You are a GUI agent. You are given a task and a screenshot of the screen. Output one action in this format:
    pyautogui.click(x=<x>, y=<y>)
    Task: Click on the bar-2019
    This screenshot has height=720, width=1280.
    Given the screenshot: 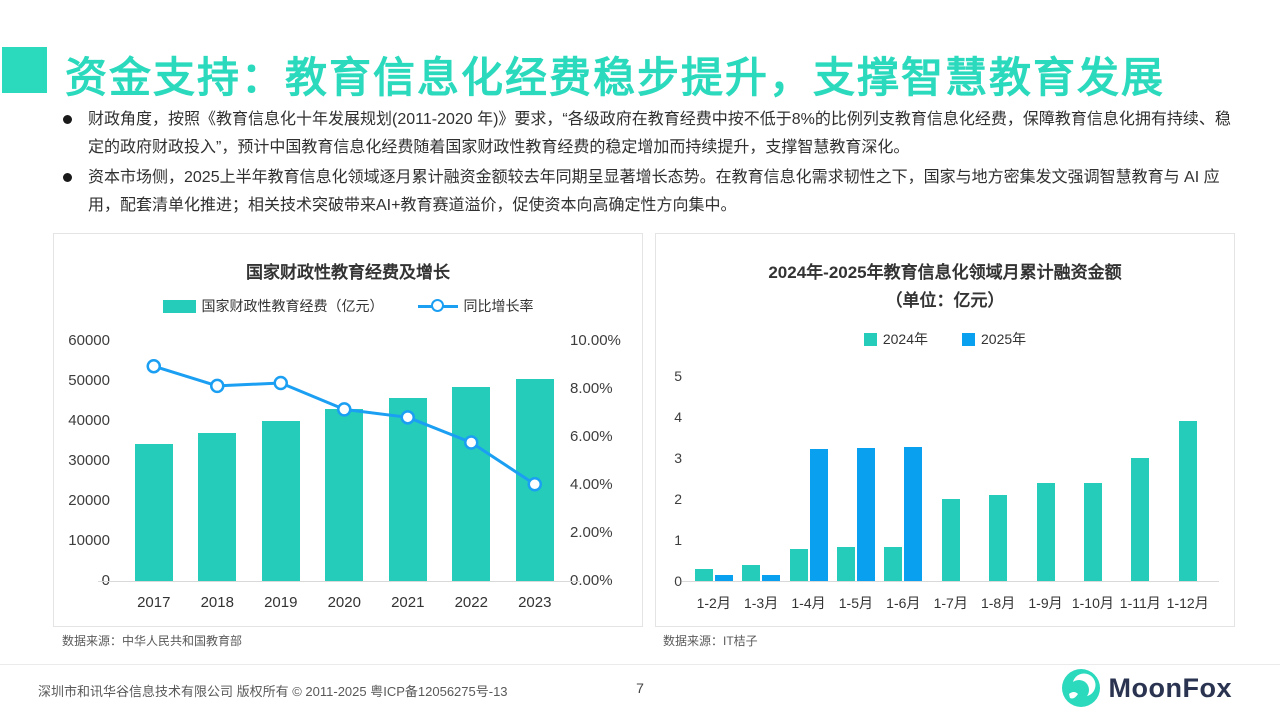 What is the action you would take?
    pyautogui.click(x=280, y=500)
    